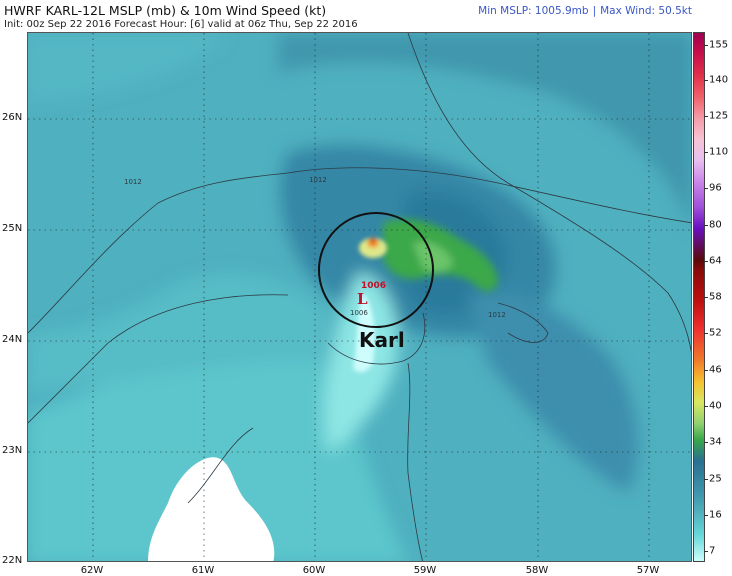 The width and height of the screenshot is (732, 576). I want to click on lat-label: 24N, so click(12, 339).